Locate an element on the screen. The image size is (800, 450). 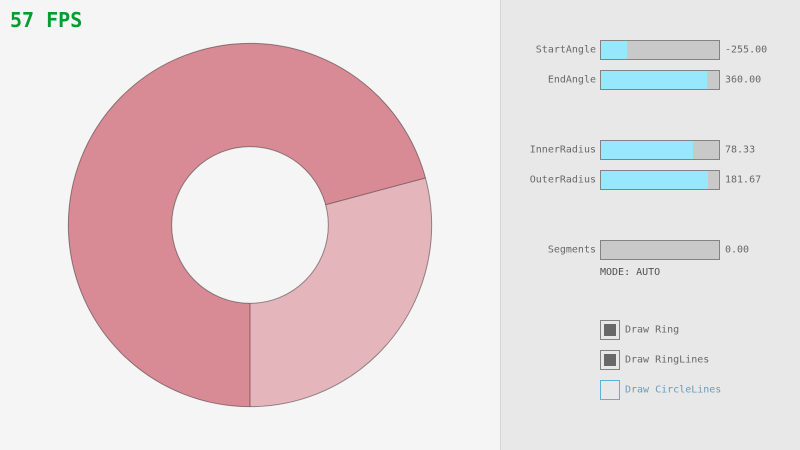
draw-ring-checkbox is located at coordinates (610, 330).